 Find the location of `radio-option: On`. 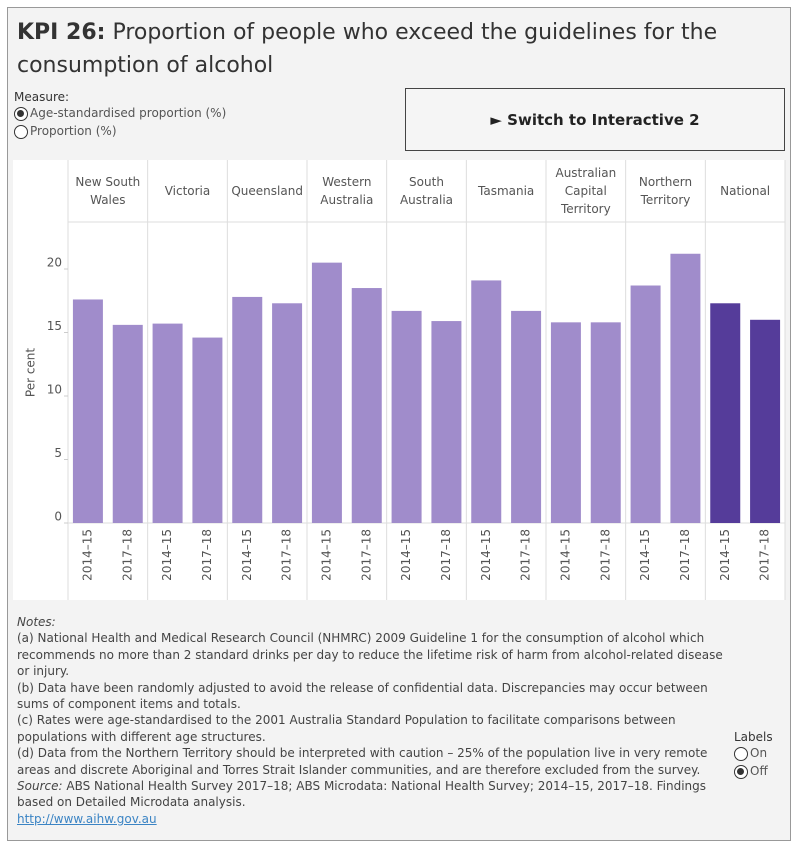

radio-option: On is located at coordinates (753, 753).